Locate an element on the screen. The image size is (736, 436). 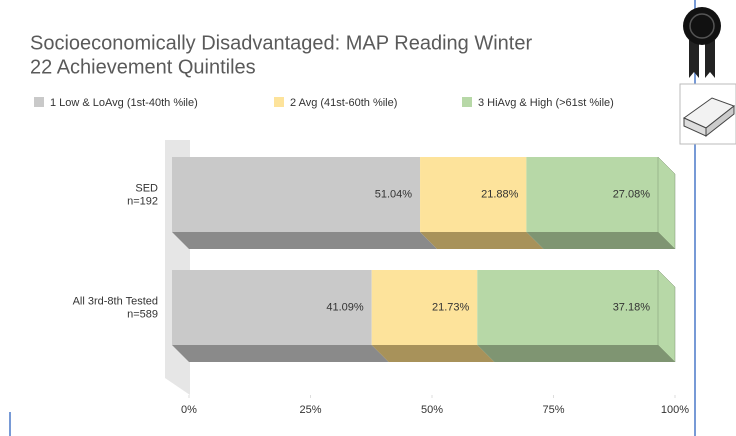
legend-label: 3 HiAvg & High (>61st %ile) is located at coordinates (546, 103).